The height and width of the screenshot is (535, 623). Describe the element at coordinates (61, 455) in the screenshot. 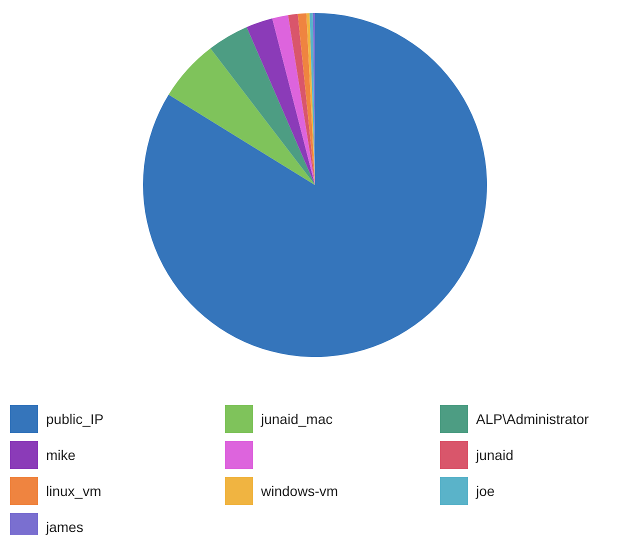

I see `legend-label: mike` at that location.